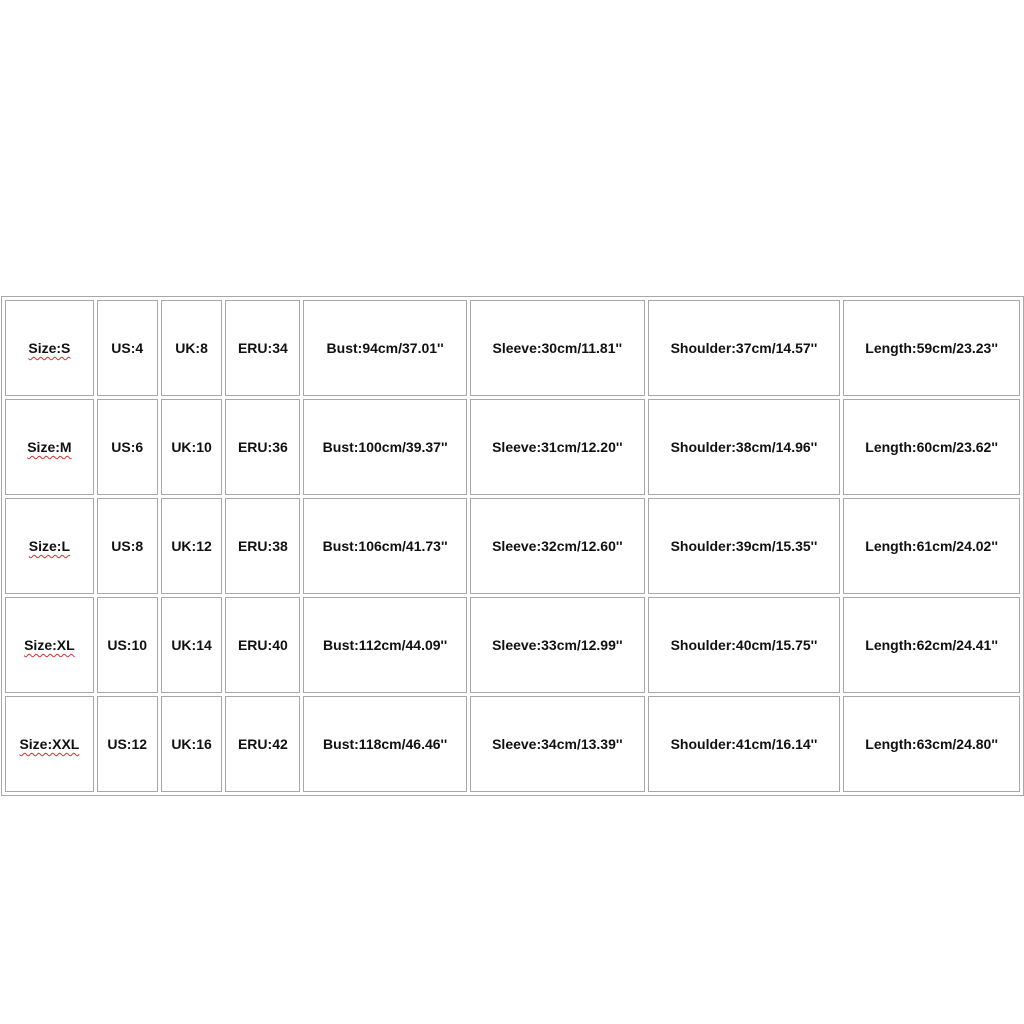 The height and width of the screenshot is (1024, 1024). I want to click on bust-cell: Bust:94cm/37.01'', so click(385, 348).